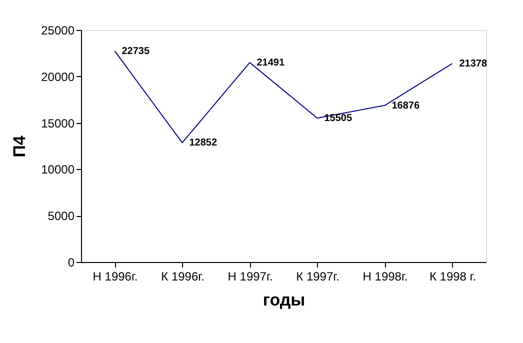 This screenshot has width=523, height=343. I want to click on x-tick-label: Н 1997г., so click(250, 277).